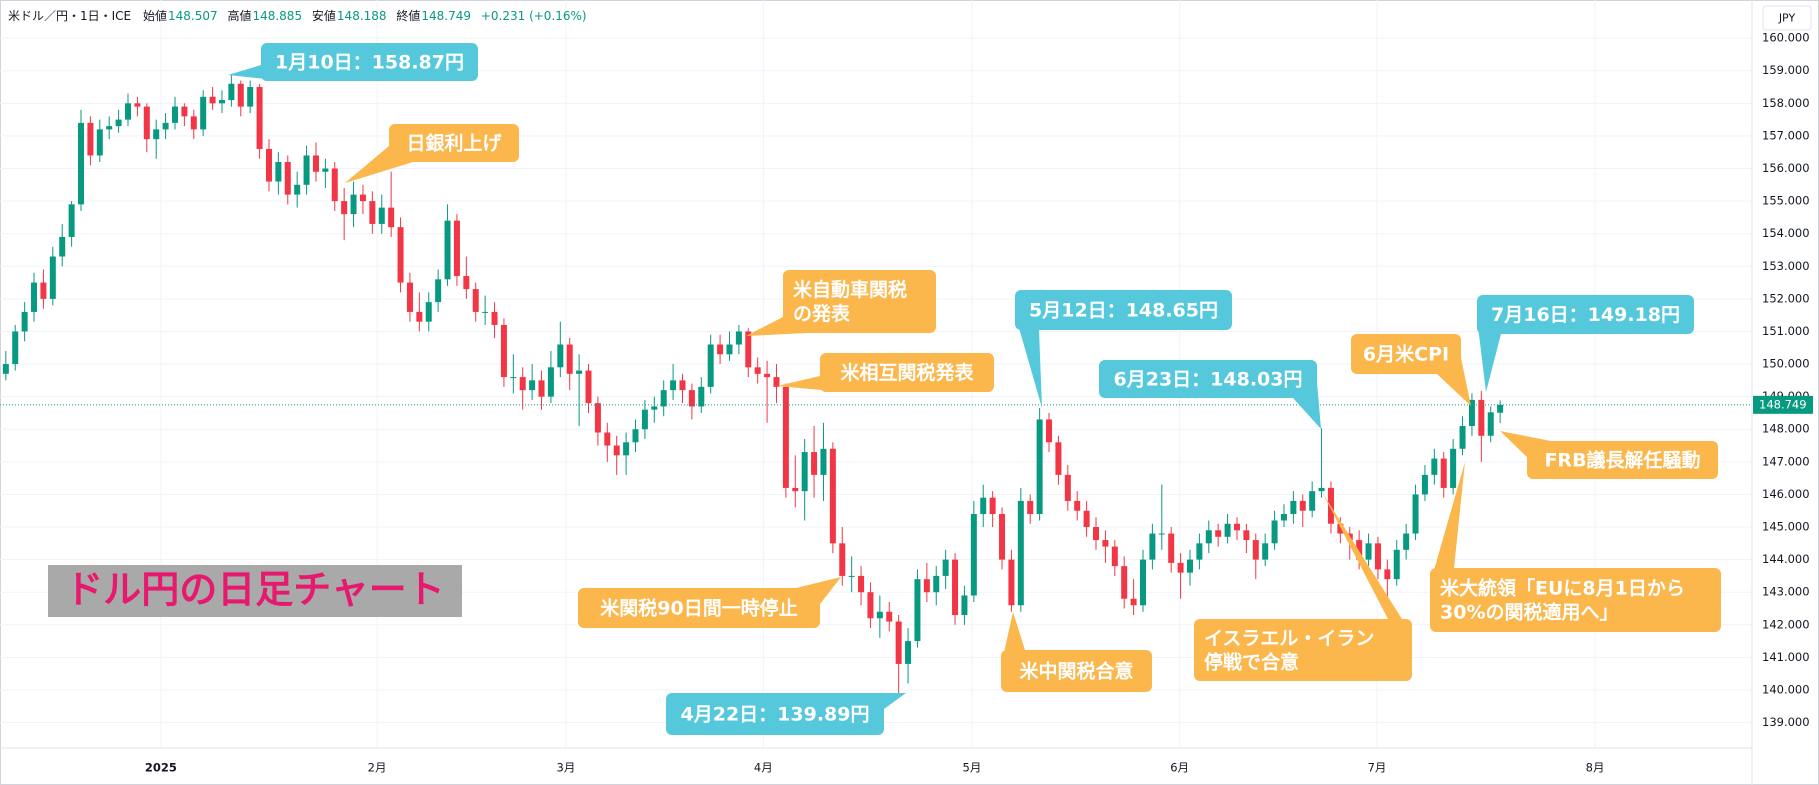  I want to click on annotation: 6月米CPI, so click(1411, 370).